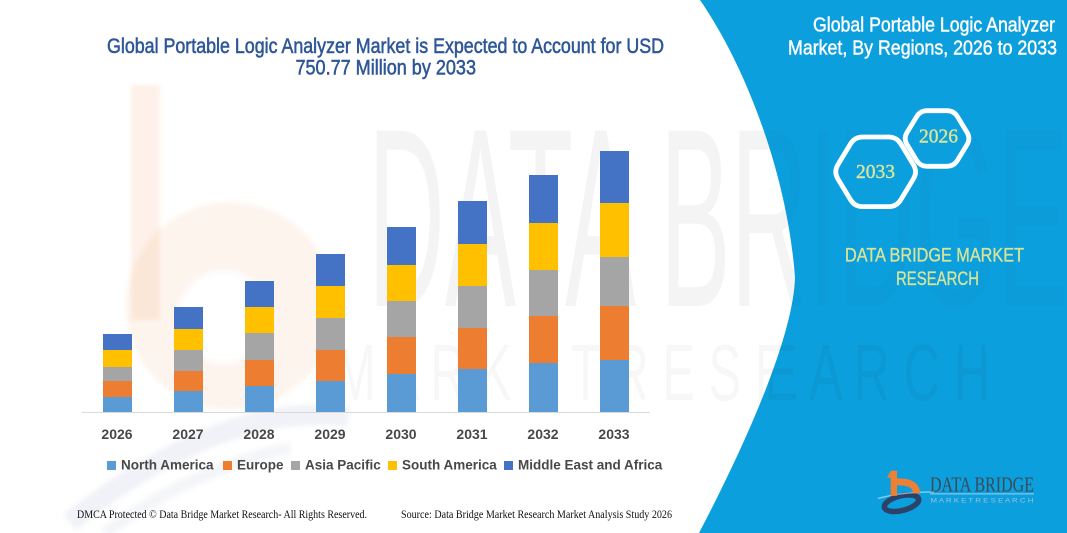 The height and width of the screenshot is (533, 1067). What do you see at coordinates (471, 434) in the screenshot?
I see `svg-text: 2031` at bounding box center [471, 434].